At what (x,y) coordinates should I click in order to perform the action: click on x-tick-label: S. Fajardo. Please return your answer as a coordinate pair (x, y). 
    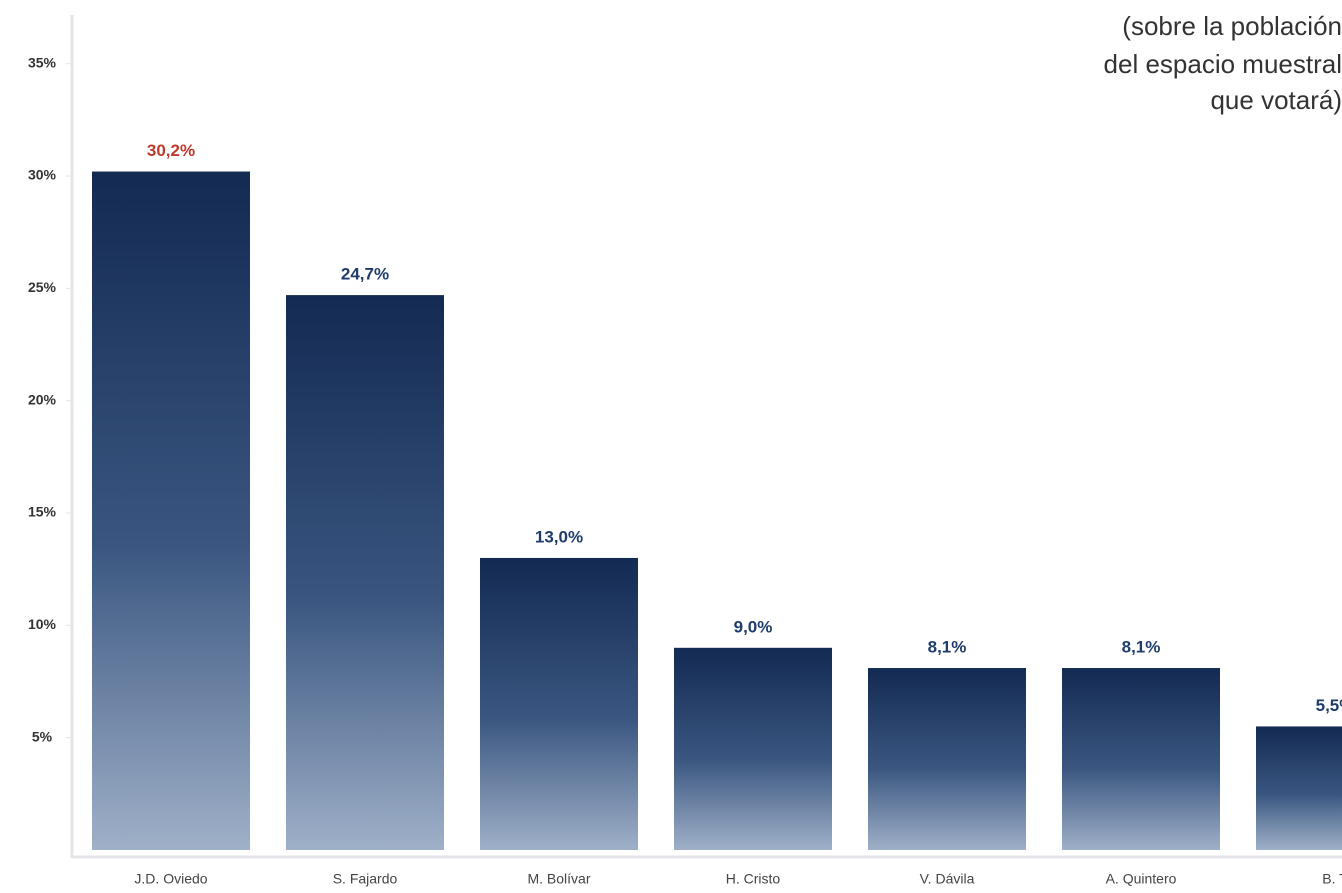
    Looking at the image, I should click on (365, 879).